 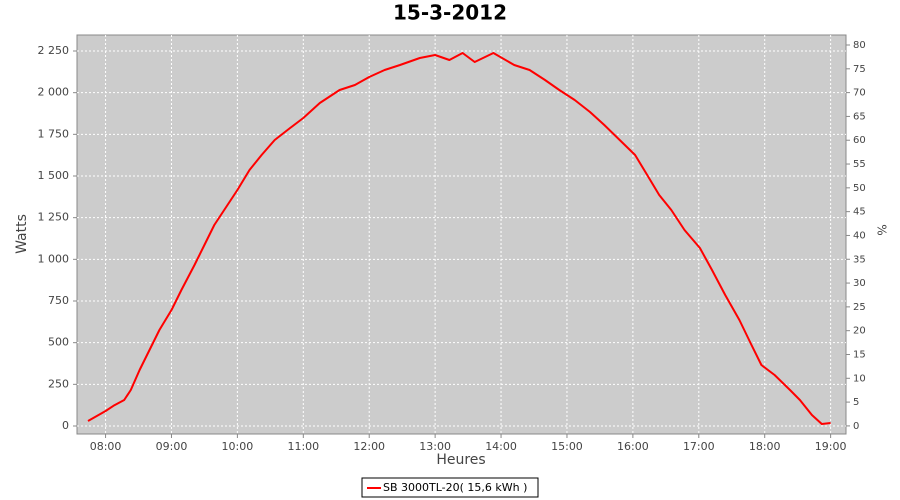 I want to click on y2-tick-label: 10, so click(x=859, y=378).